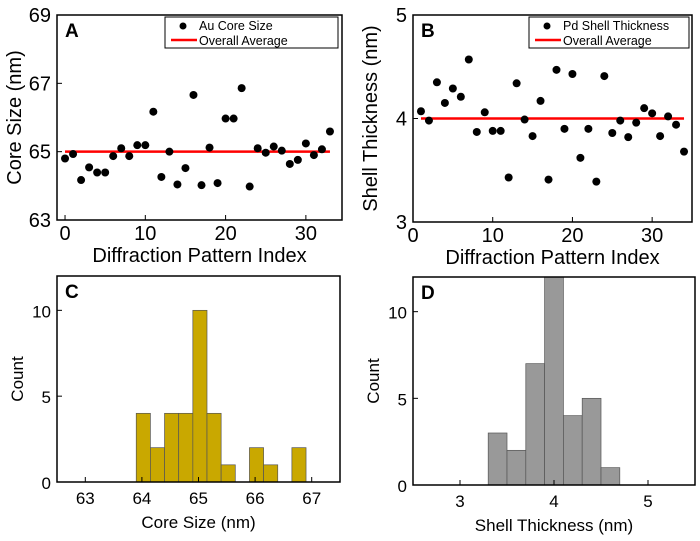 This screenshot has height=541, width=700. Describe the element at coordinates (616, 26) in the screenshot. I see `legend-label: Pd Shell Thickness` at that location.